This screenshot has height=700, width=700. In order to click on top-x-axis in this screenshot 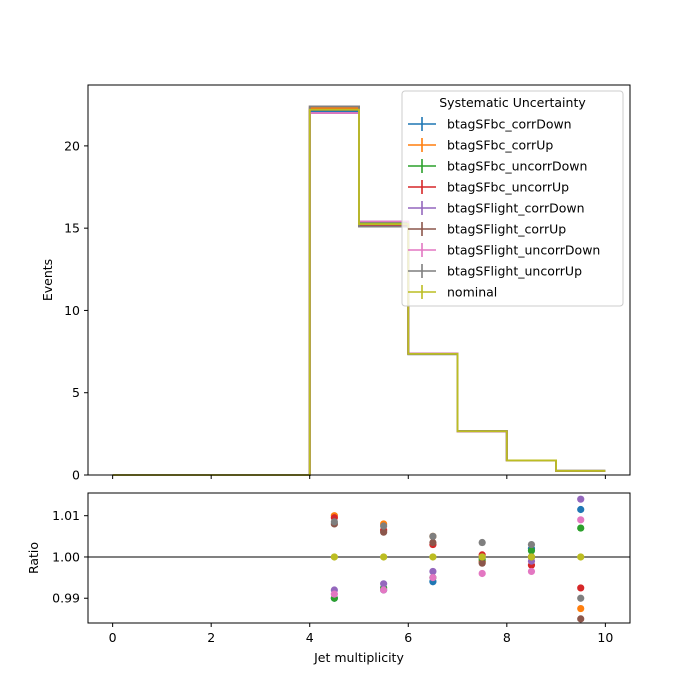, I will do `click(359, 477)`.